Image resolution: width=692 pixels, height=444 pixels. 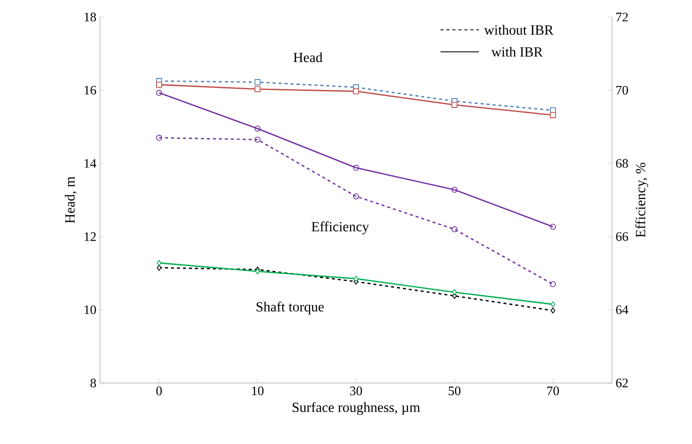 I want to click on y-tick-label: 14, so click(x=90, y=163).